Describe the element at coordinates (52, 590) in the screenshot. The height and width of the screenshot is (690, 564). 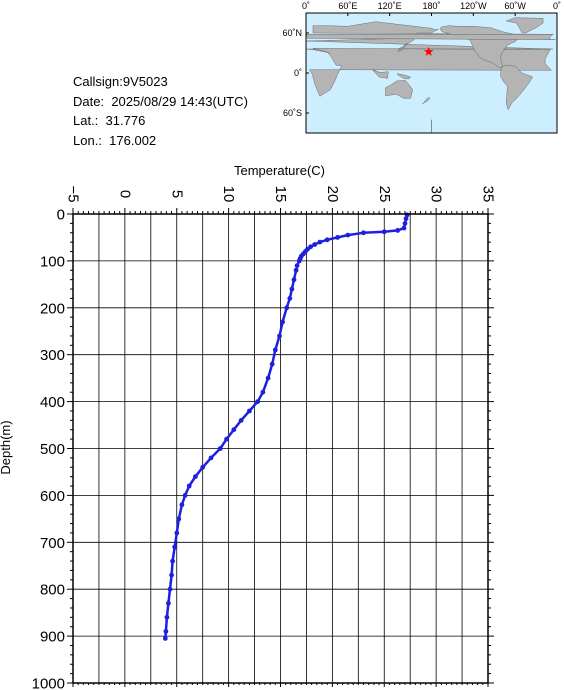
I see `y-tick-label: 800` at that location.